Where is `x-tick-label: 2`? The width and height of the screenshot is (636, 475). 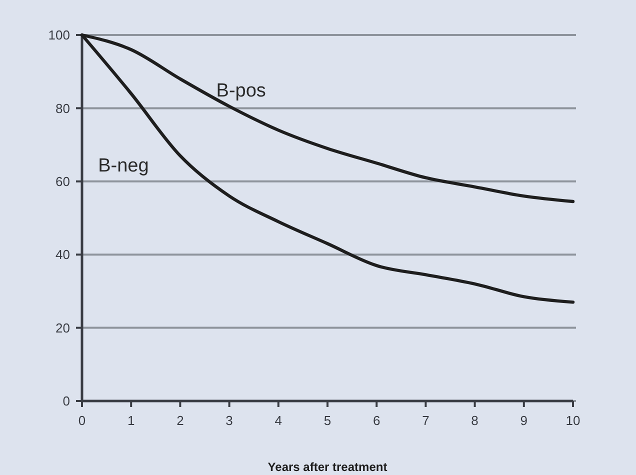 x-tick-label: 2 is located at coordinates (180, 420).